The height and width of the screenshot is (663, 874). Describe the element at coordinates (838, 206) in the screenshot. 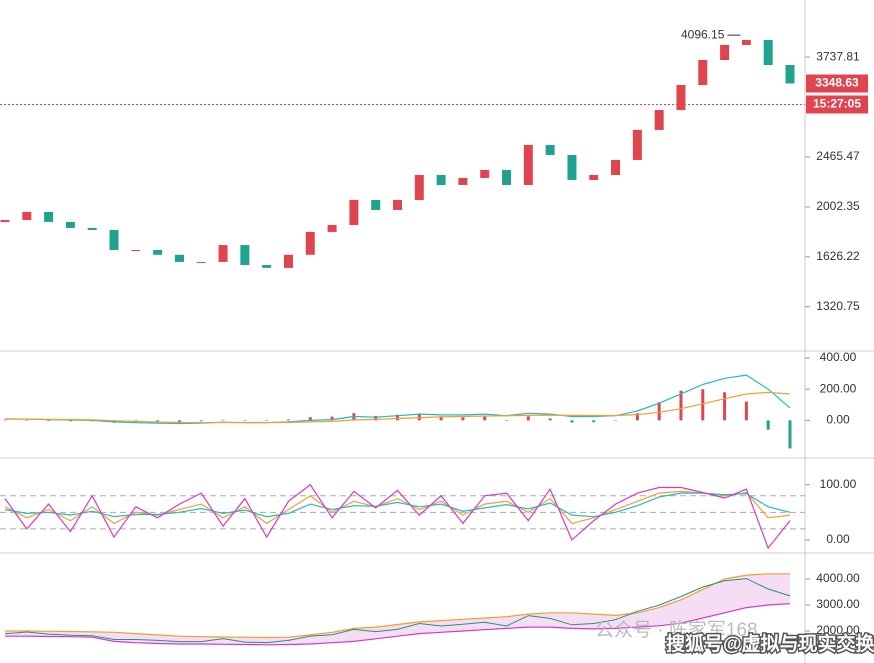

I see `y-tick-label: 2002.35` at that location.